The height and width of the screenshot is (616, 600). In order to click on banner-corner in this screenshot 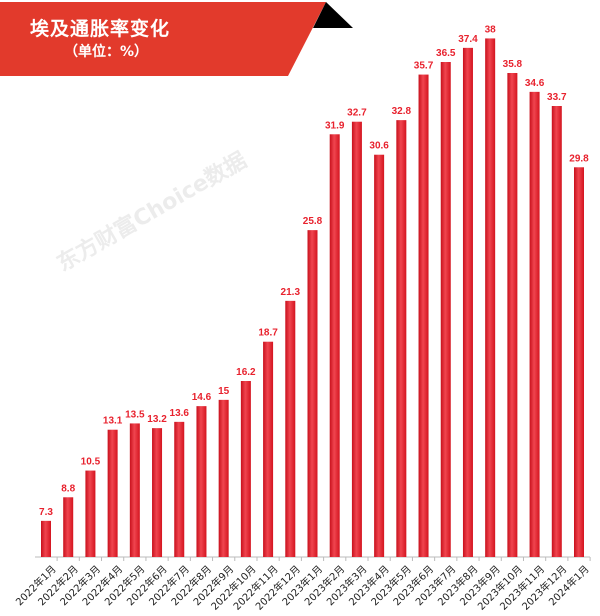, I will do `click(333, 15)`.